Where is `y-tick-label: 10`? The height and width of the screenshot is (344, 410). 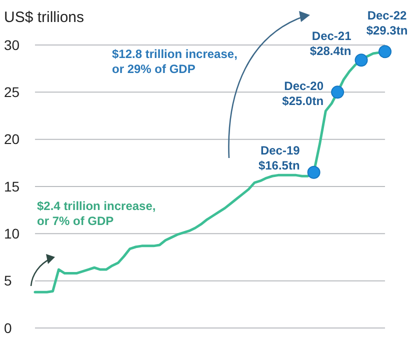
y-tick-label: 10 is located at coordinates (12, 234).